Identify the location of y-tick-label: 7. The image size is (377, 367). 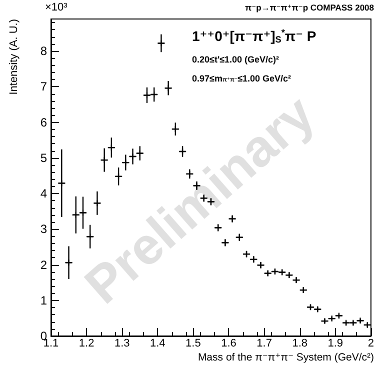
(44, 87).